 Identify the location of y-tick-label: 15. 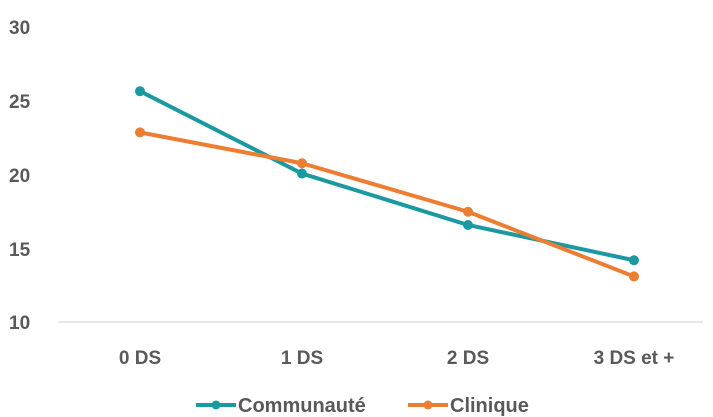
(20, 250).